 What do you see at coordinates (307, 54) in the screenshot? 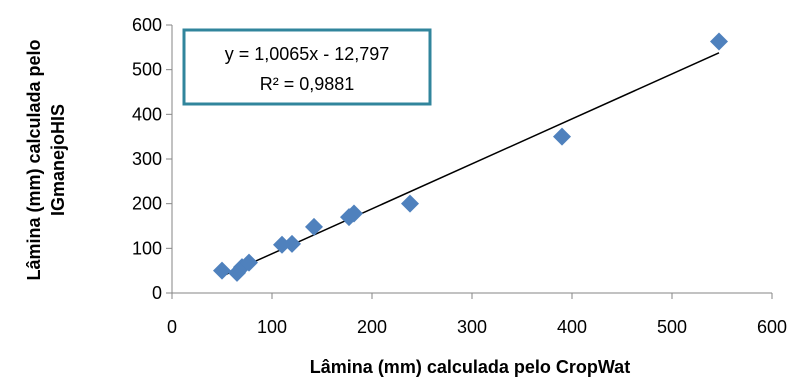
I see `trendline-equation: y = 1,0065x - 12,797` at bounding box center [307, 54].